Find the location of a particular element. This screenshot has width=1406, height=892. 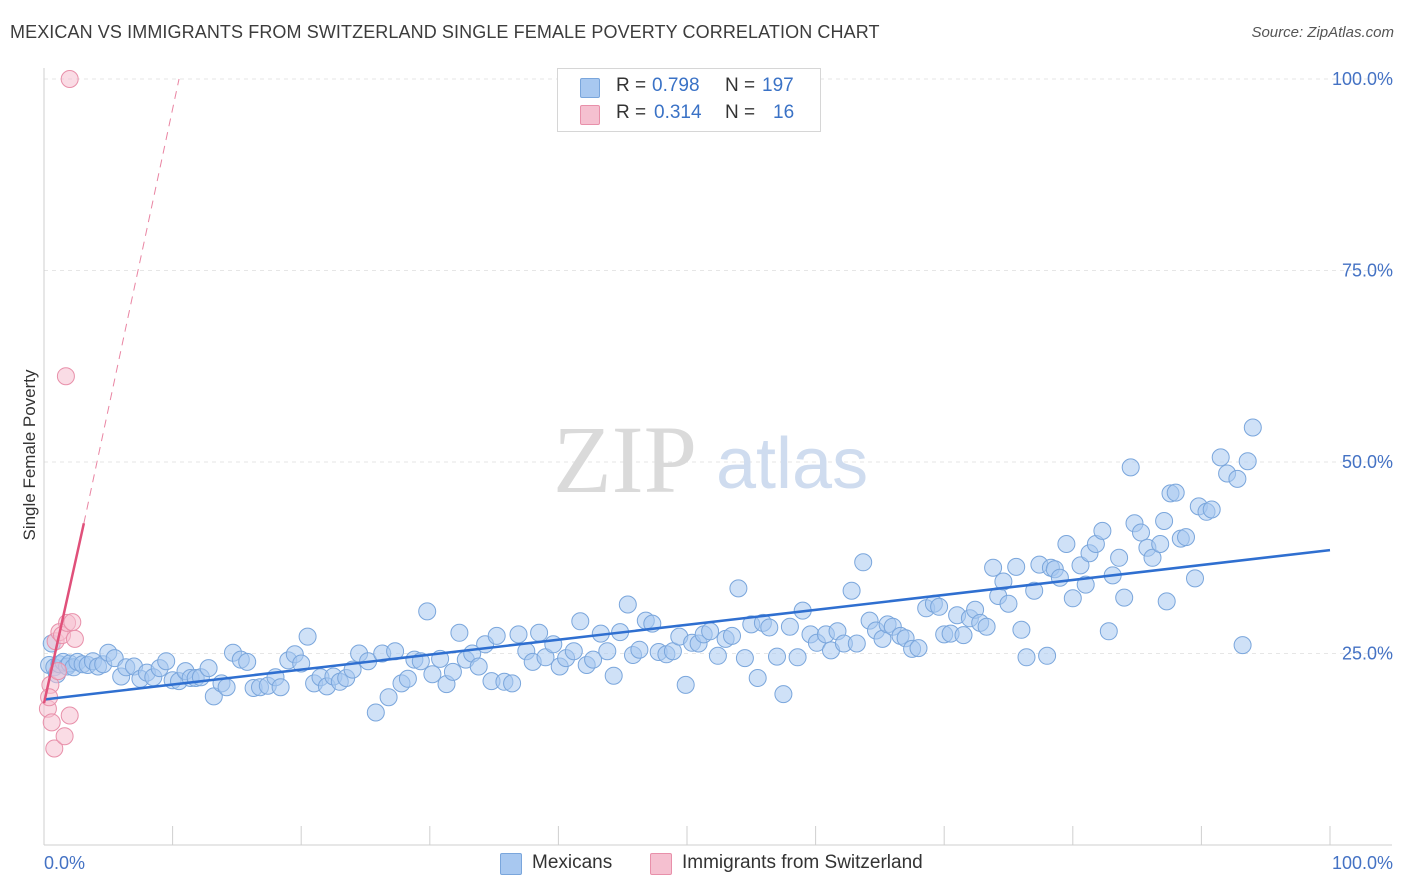

y-tick-label: 50.0% is located at coordinates (1367, 462).